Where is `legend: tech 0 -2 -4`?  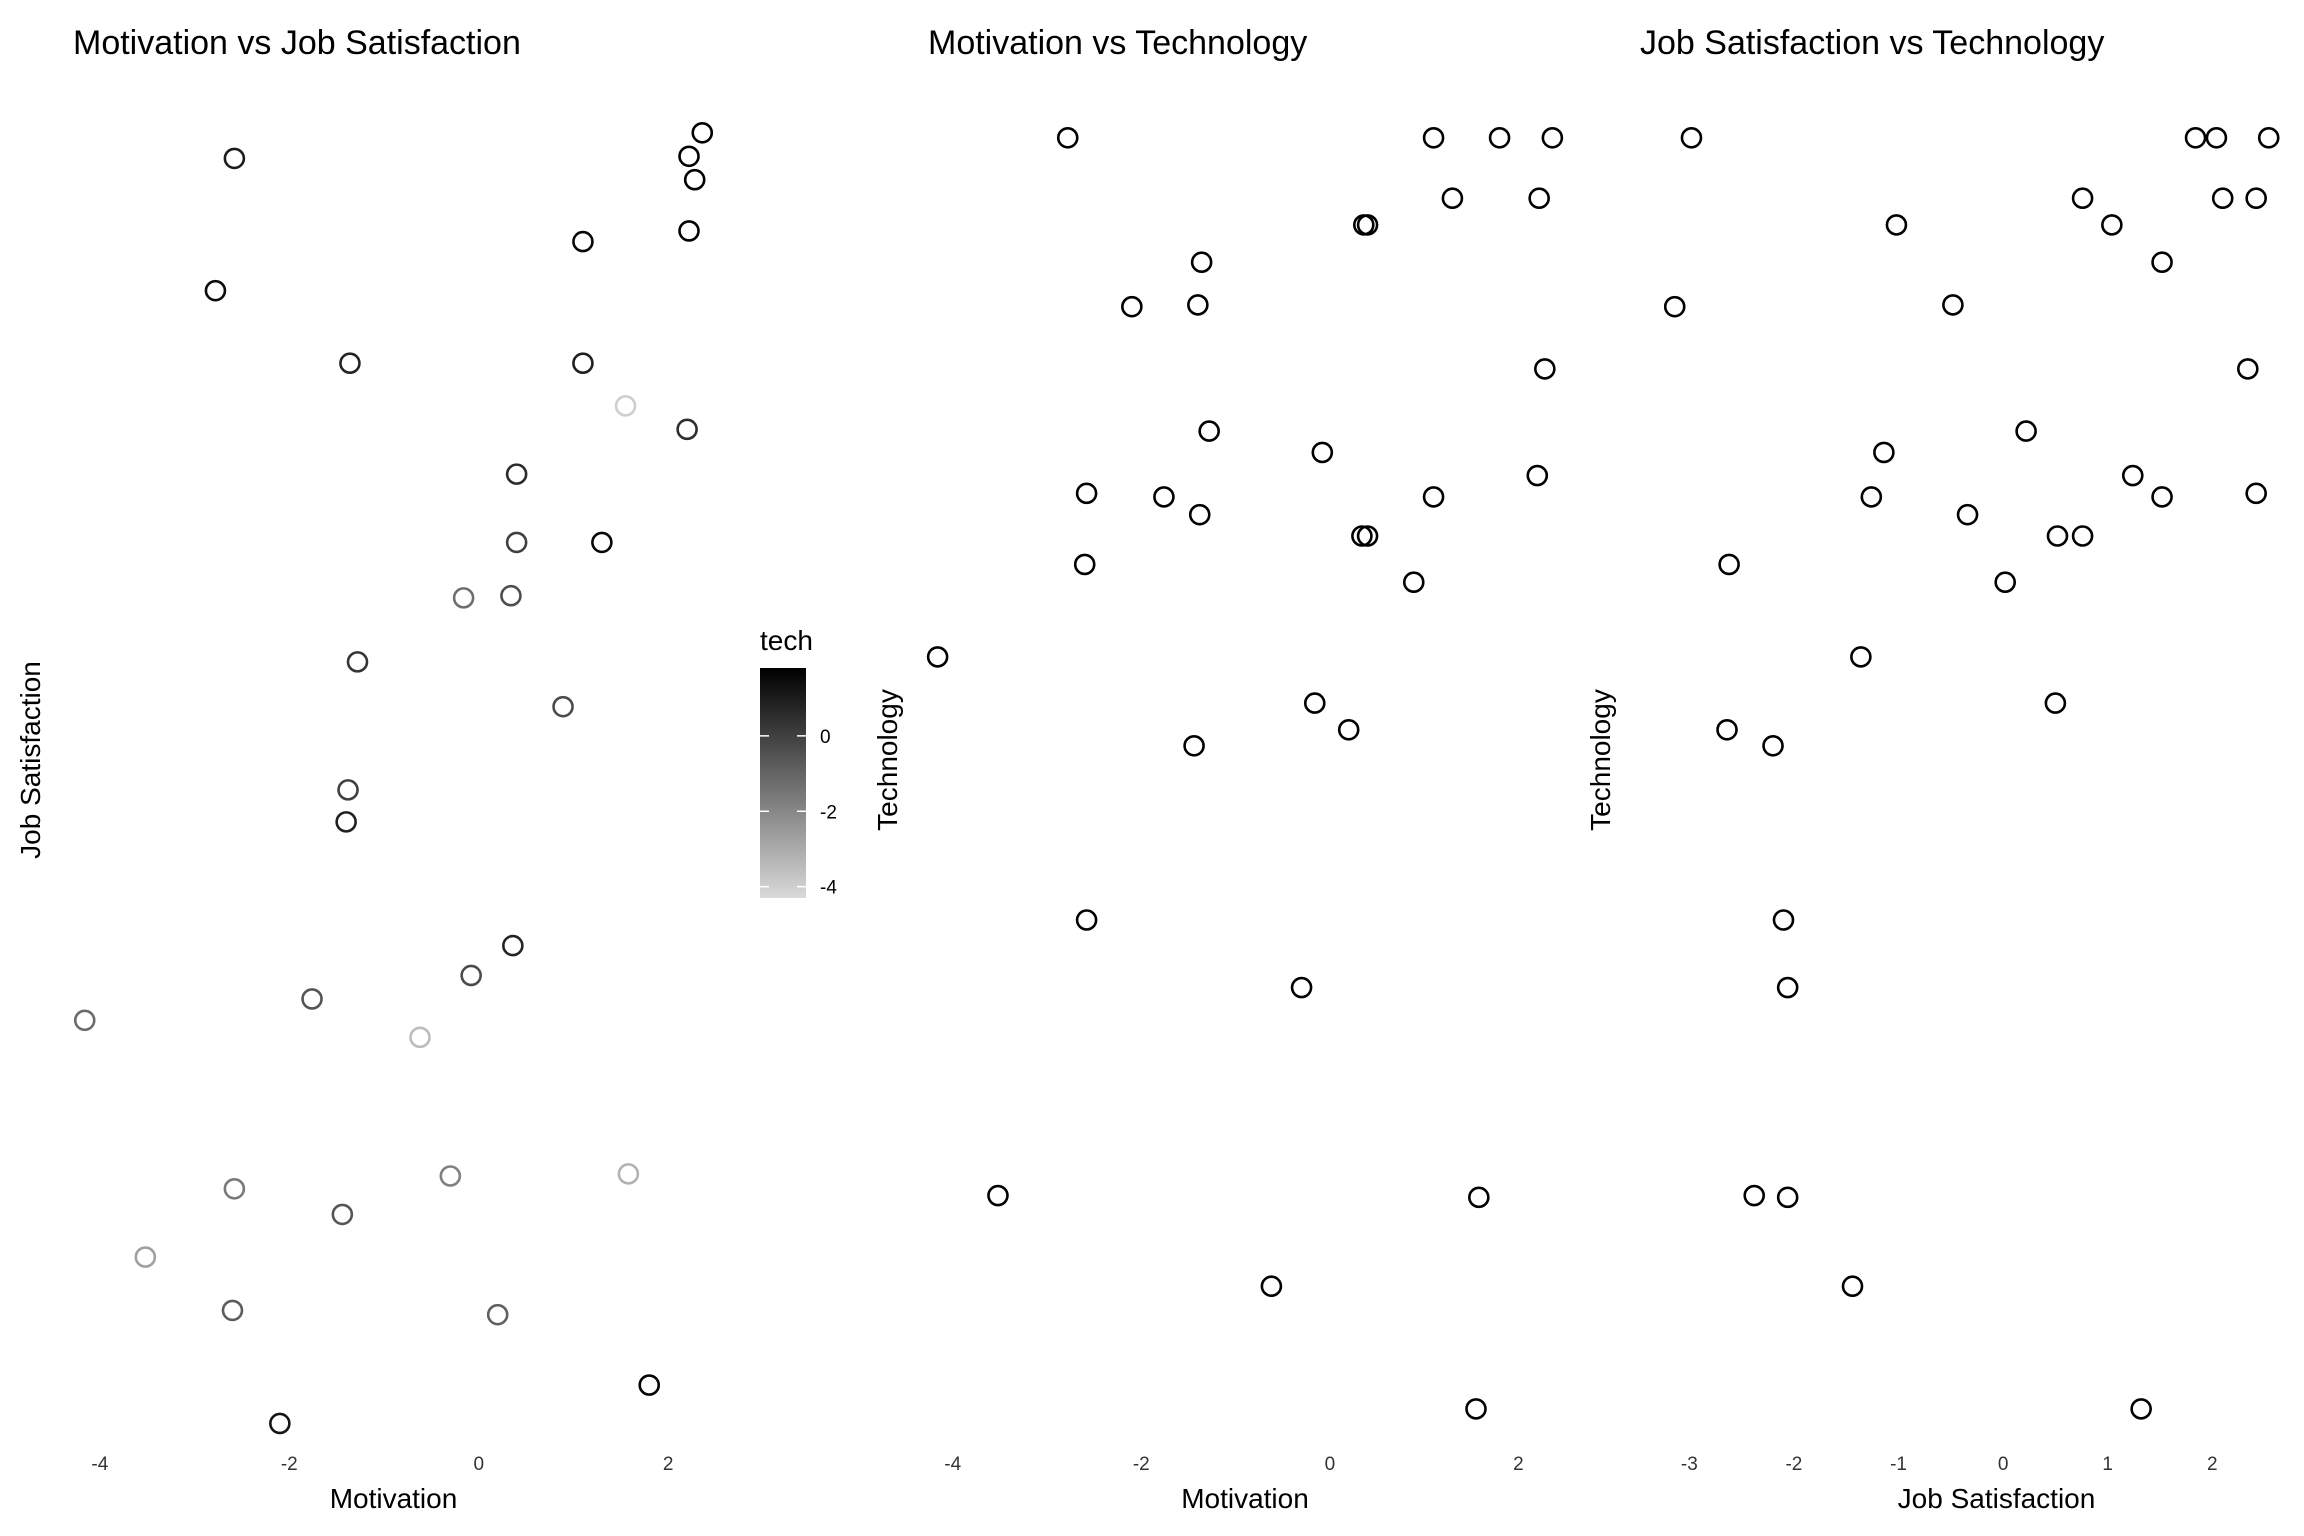 legend: tech 0 -2 -4 is located at coordinates (798, 762).